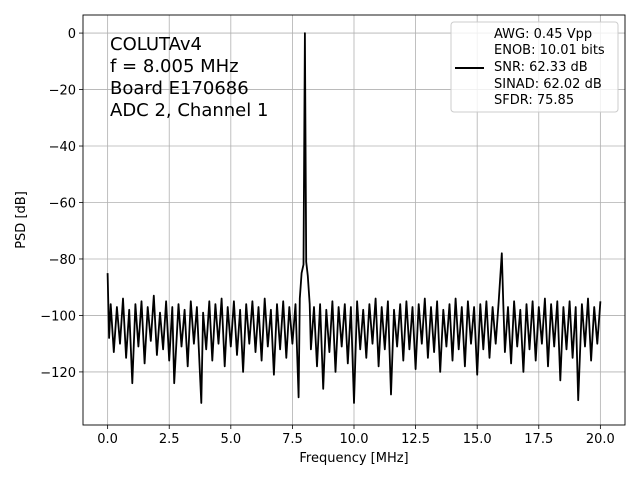  Describe the element at coordinates (292, 439) in the screenshot. I see `x-tick-label: 7.5` at that location.